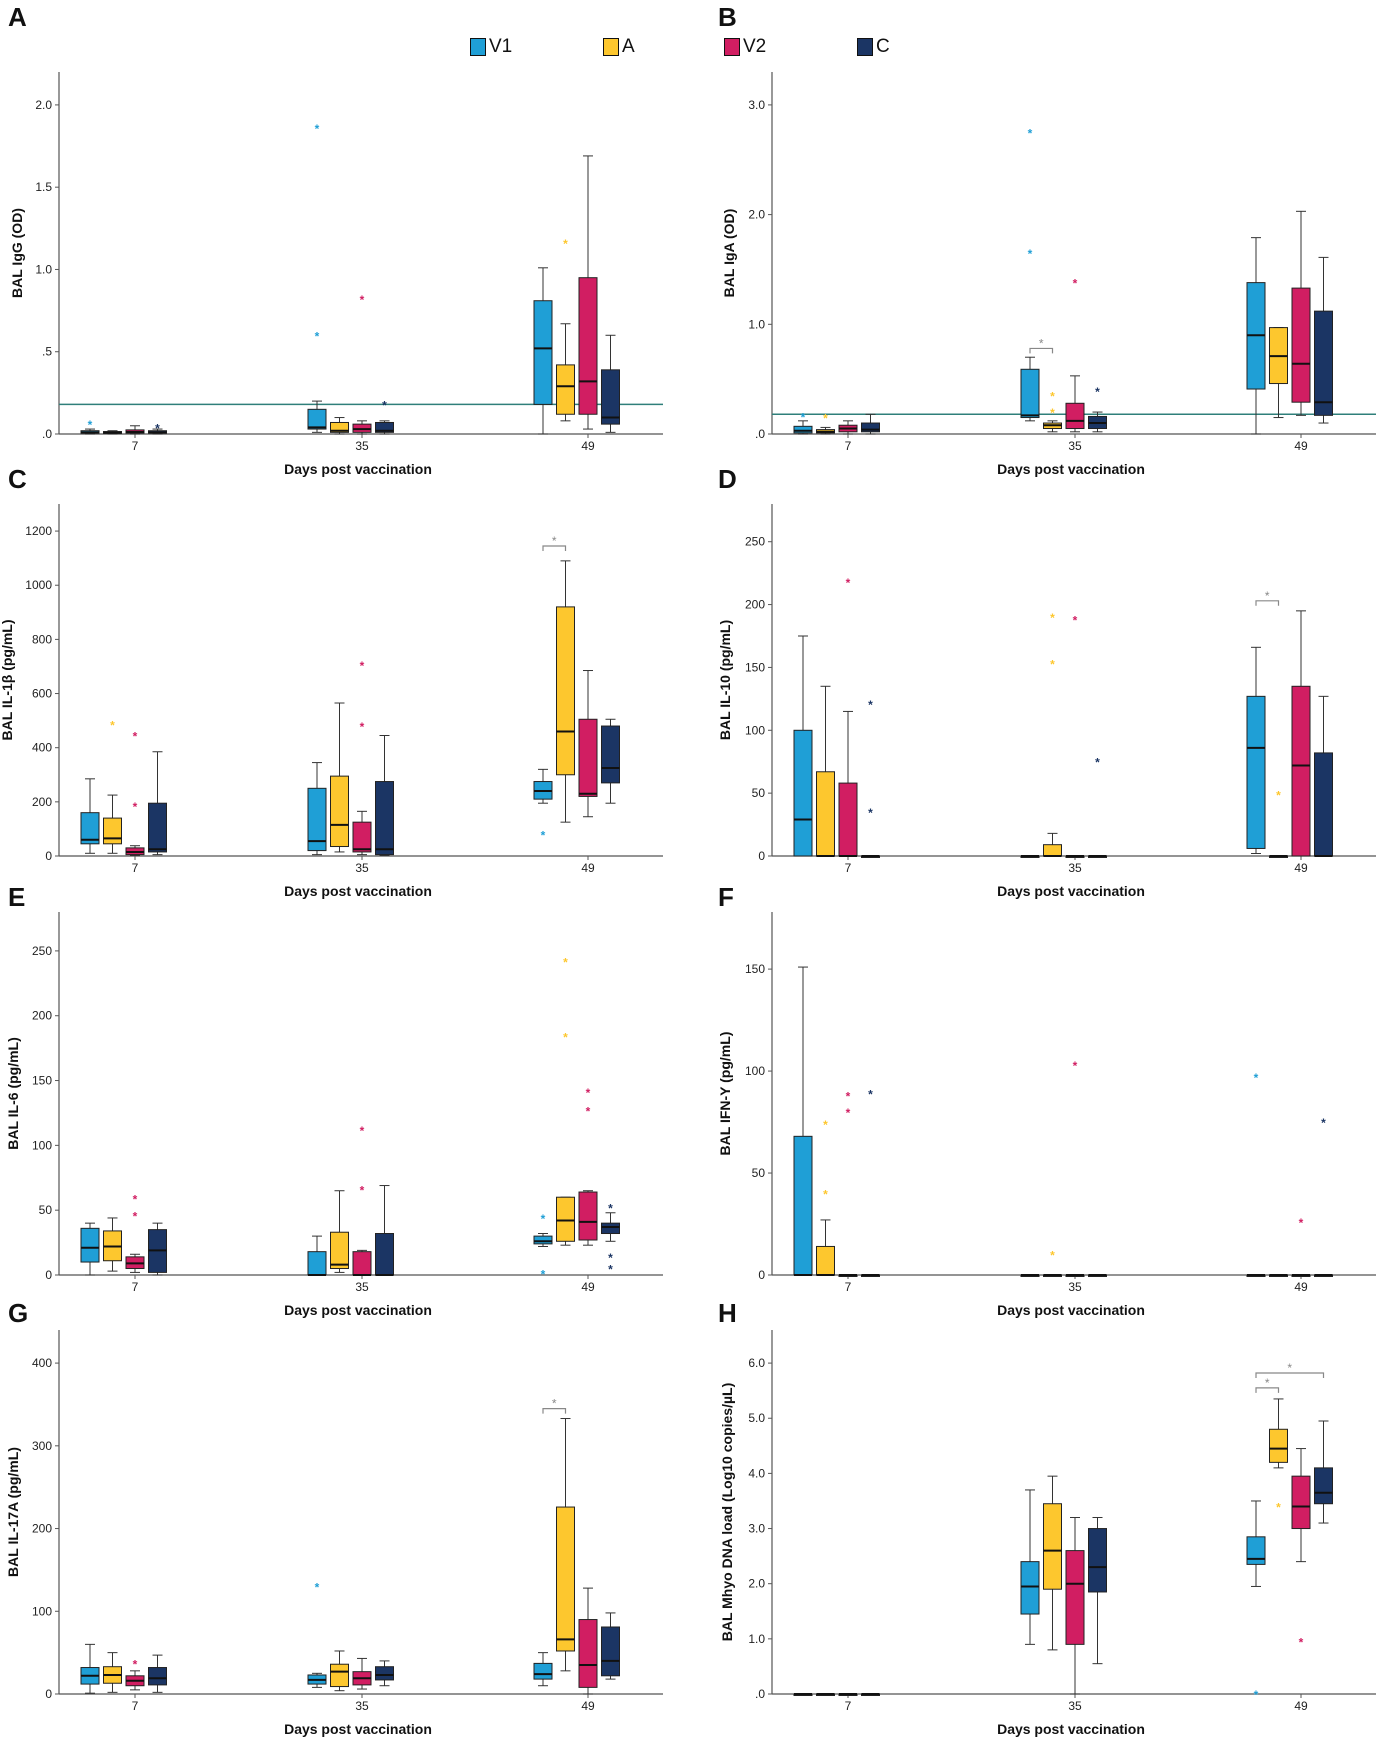 The height and width of the screenshot is (1739, 1377). I want to click on box-c-d35-a-iqr, so click(339, 811).